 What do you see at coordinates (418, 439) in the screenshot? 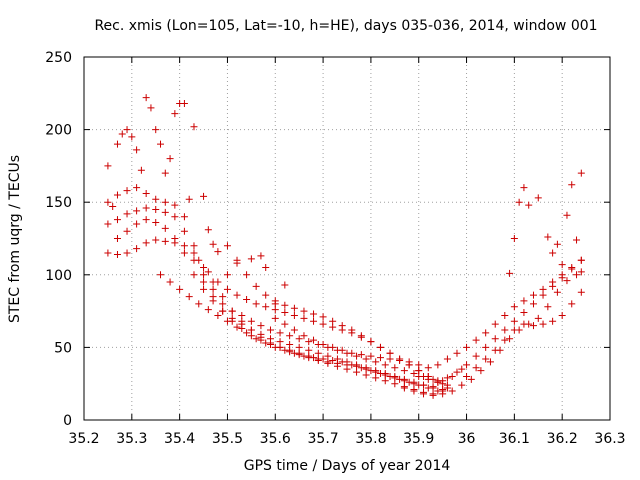
I see `x-tick-label: 35.9` at bounding box center [418, 439].